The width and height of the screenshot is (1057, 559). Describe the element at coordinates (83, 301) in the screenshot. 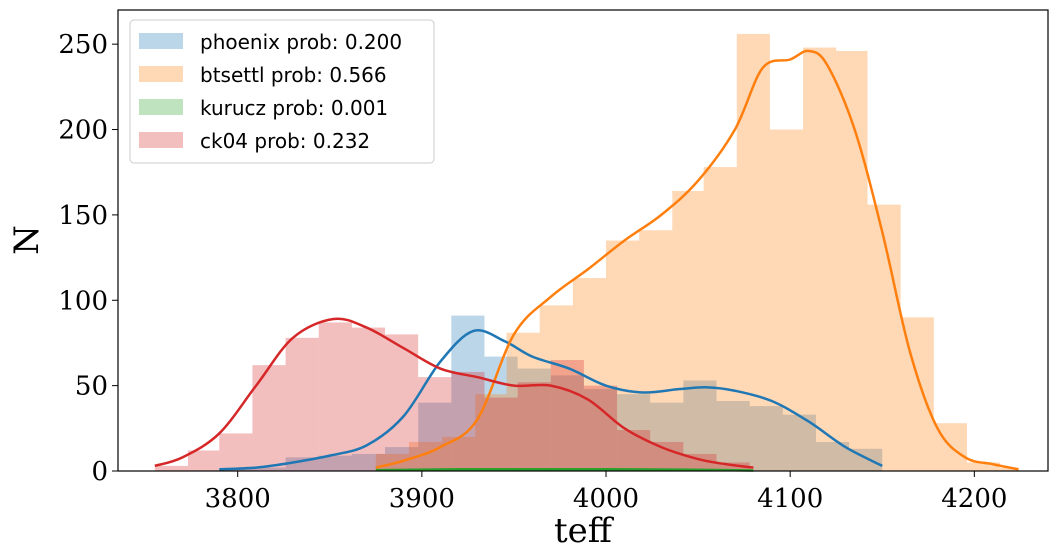

I see `y-tick-label: 100` at that location.